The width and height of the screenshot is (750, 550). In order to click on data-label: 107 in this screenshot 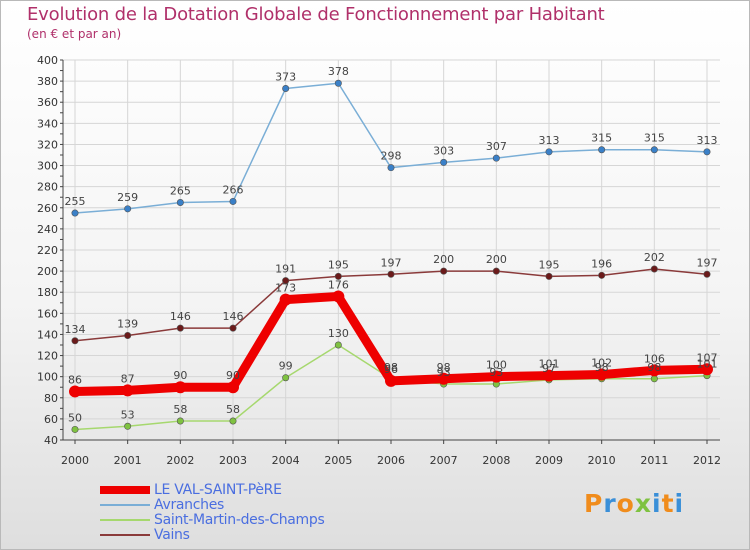, I will do `click(707, 357)`.